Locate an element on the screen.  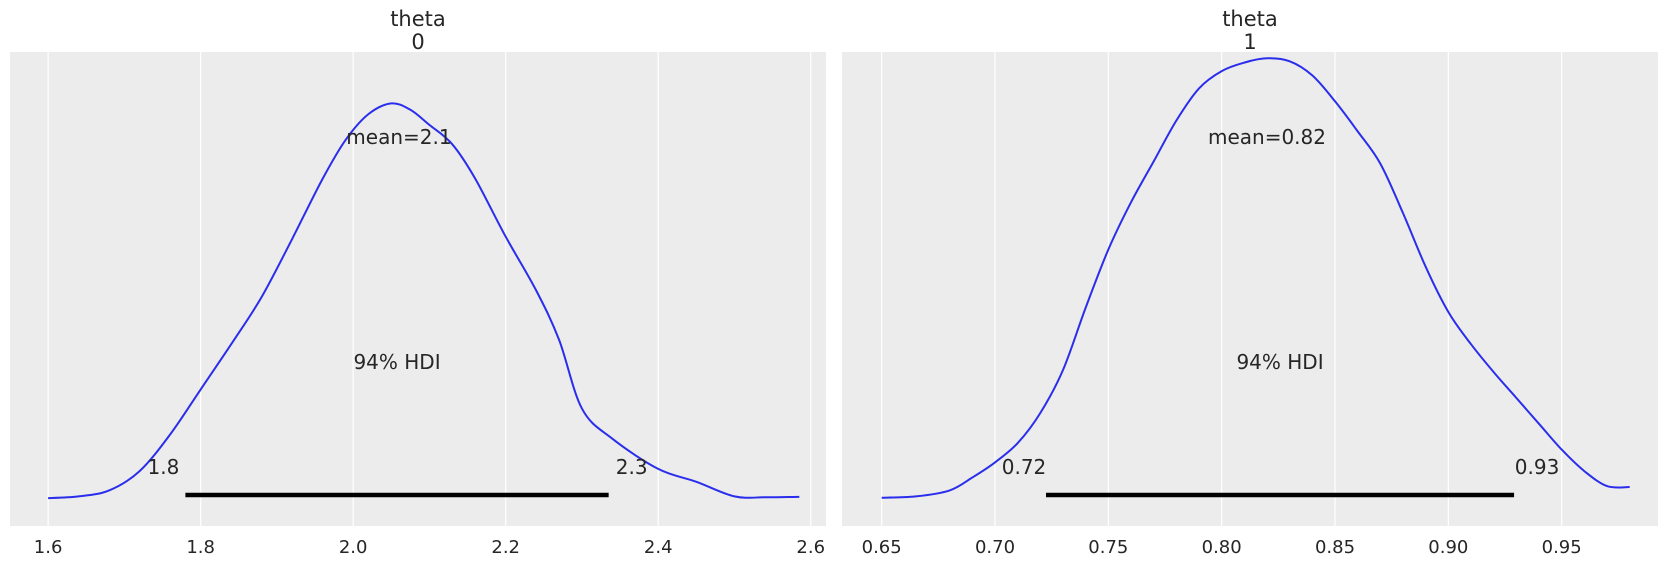
hdi-low-label: 1.8 is located at coordinates (163, 467).